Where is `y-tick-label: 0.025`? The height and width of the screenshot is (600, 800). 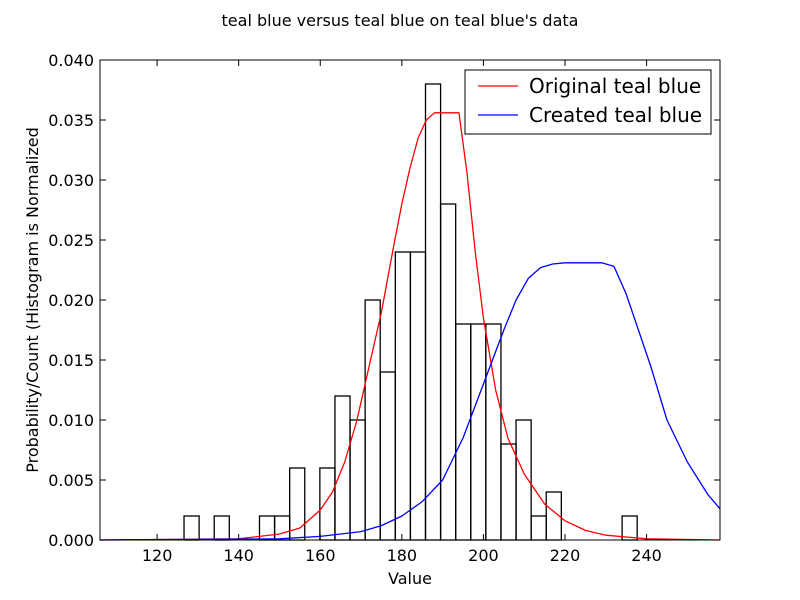
y-tick-label: 0.025 is located at coordinates (71, 240).